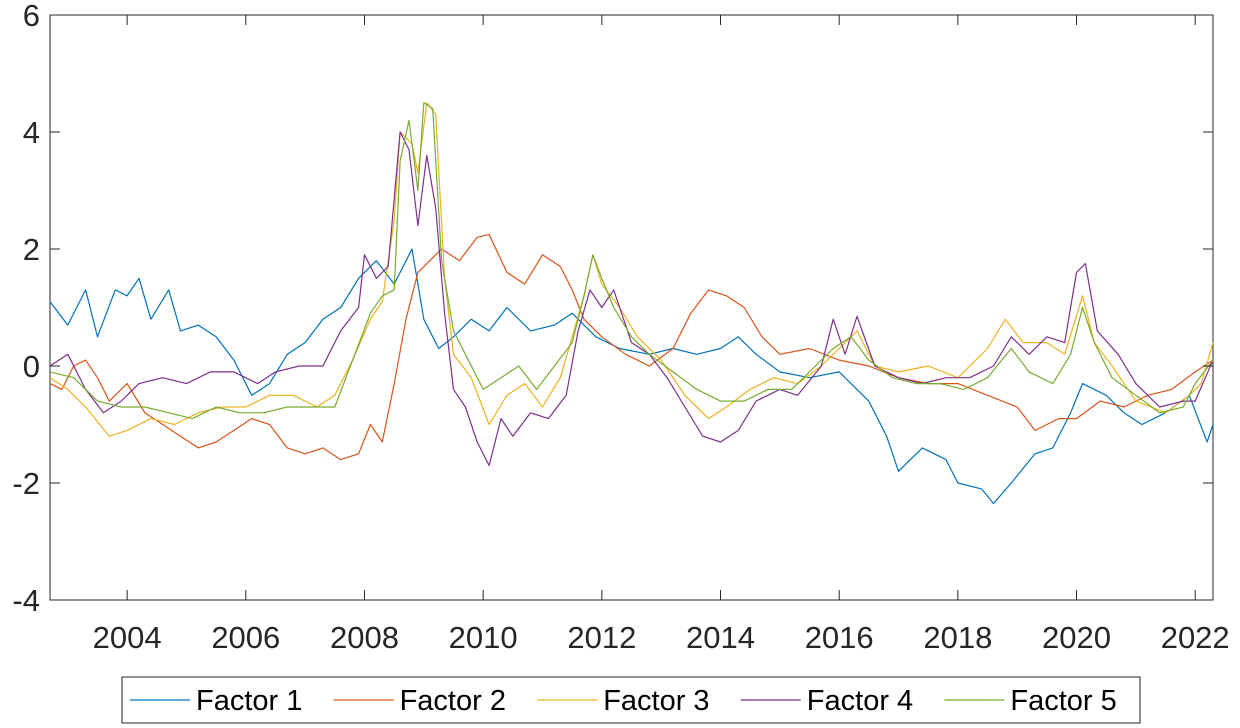 This screenshot has height=728, width=1240. Describe the element at coordinates (364, 637) in the screenshot. I see `x-tick-label: 2008` at that location.